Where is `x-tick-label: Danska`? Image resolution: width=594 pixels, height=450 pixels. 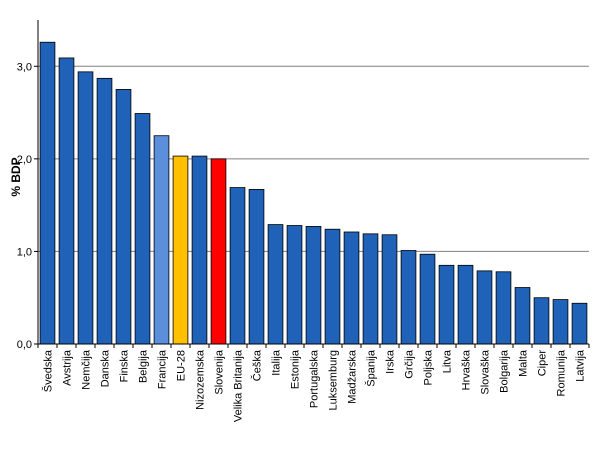
x-tick-label: Danska is located at coordinates (106, 368).